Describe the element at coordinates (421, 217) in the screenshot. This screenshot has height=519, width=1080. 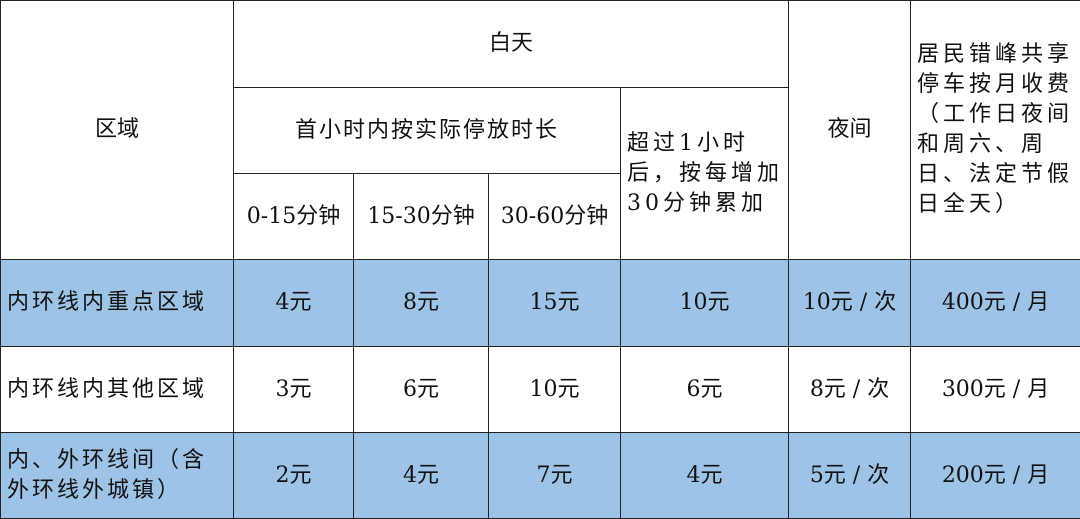
I see `header-15-30: 15-30分钟` at that location.